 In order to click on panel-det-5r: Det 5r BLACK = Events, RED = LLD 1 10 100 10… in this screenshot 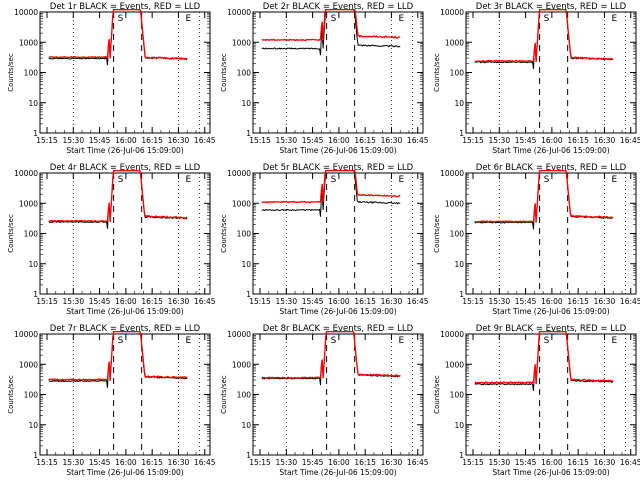, I will do `click(324, 239)`.